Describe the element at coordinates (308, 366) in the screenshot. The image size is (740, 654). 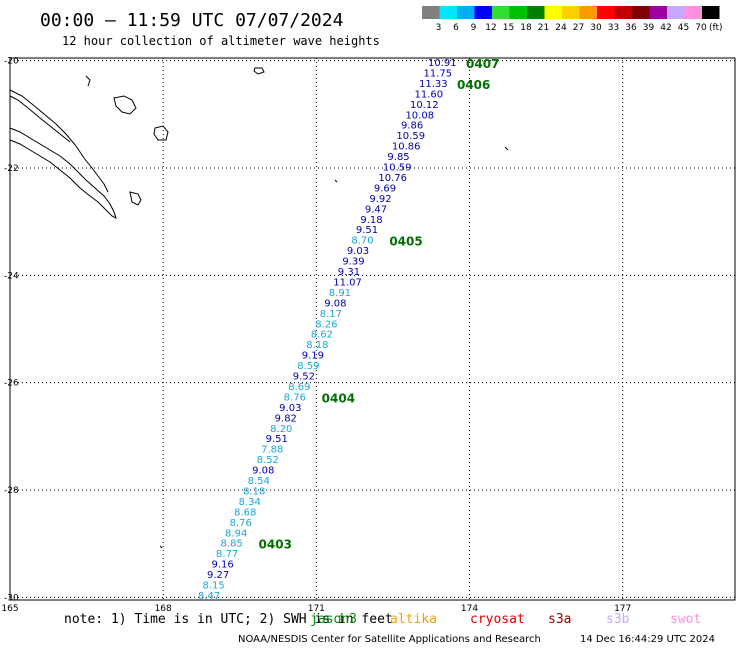
I see `wave-height-label: 8.59` at that location.